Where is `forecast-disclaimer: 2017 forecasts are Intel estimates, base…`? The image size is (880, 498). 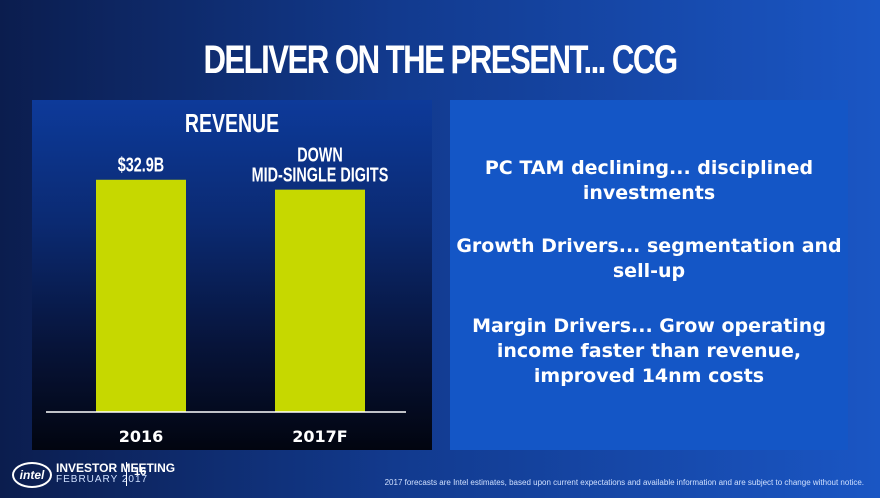 forecast-disclaimer: 2017 forecasts are Intel estimates, base… is located at coordinates (624, 482).